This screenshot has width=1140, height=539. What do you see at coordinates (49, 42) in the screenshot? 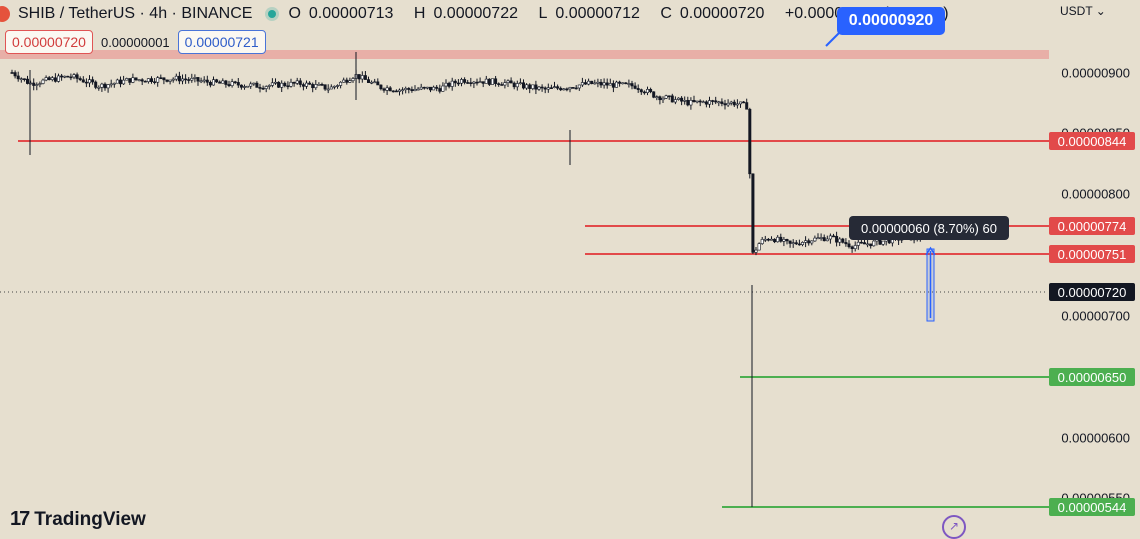
I see `sell-button: 0.00000720` at bounding box center [49, 42].